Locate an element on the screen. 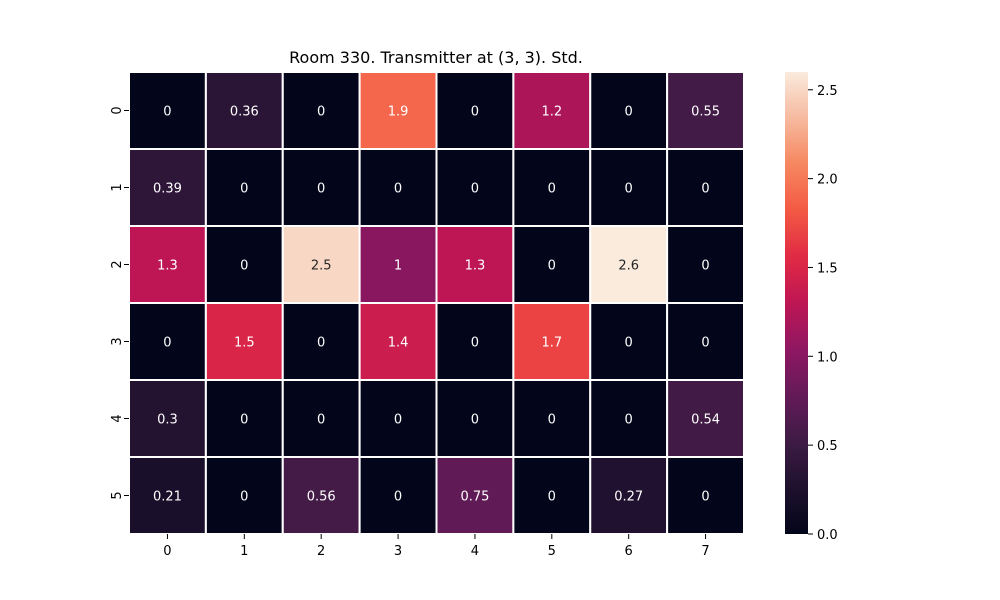 This screenshot has height=600, width=1000. cell-label-r4-c5: 0 is located at coordinates (552, 420).